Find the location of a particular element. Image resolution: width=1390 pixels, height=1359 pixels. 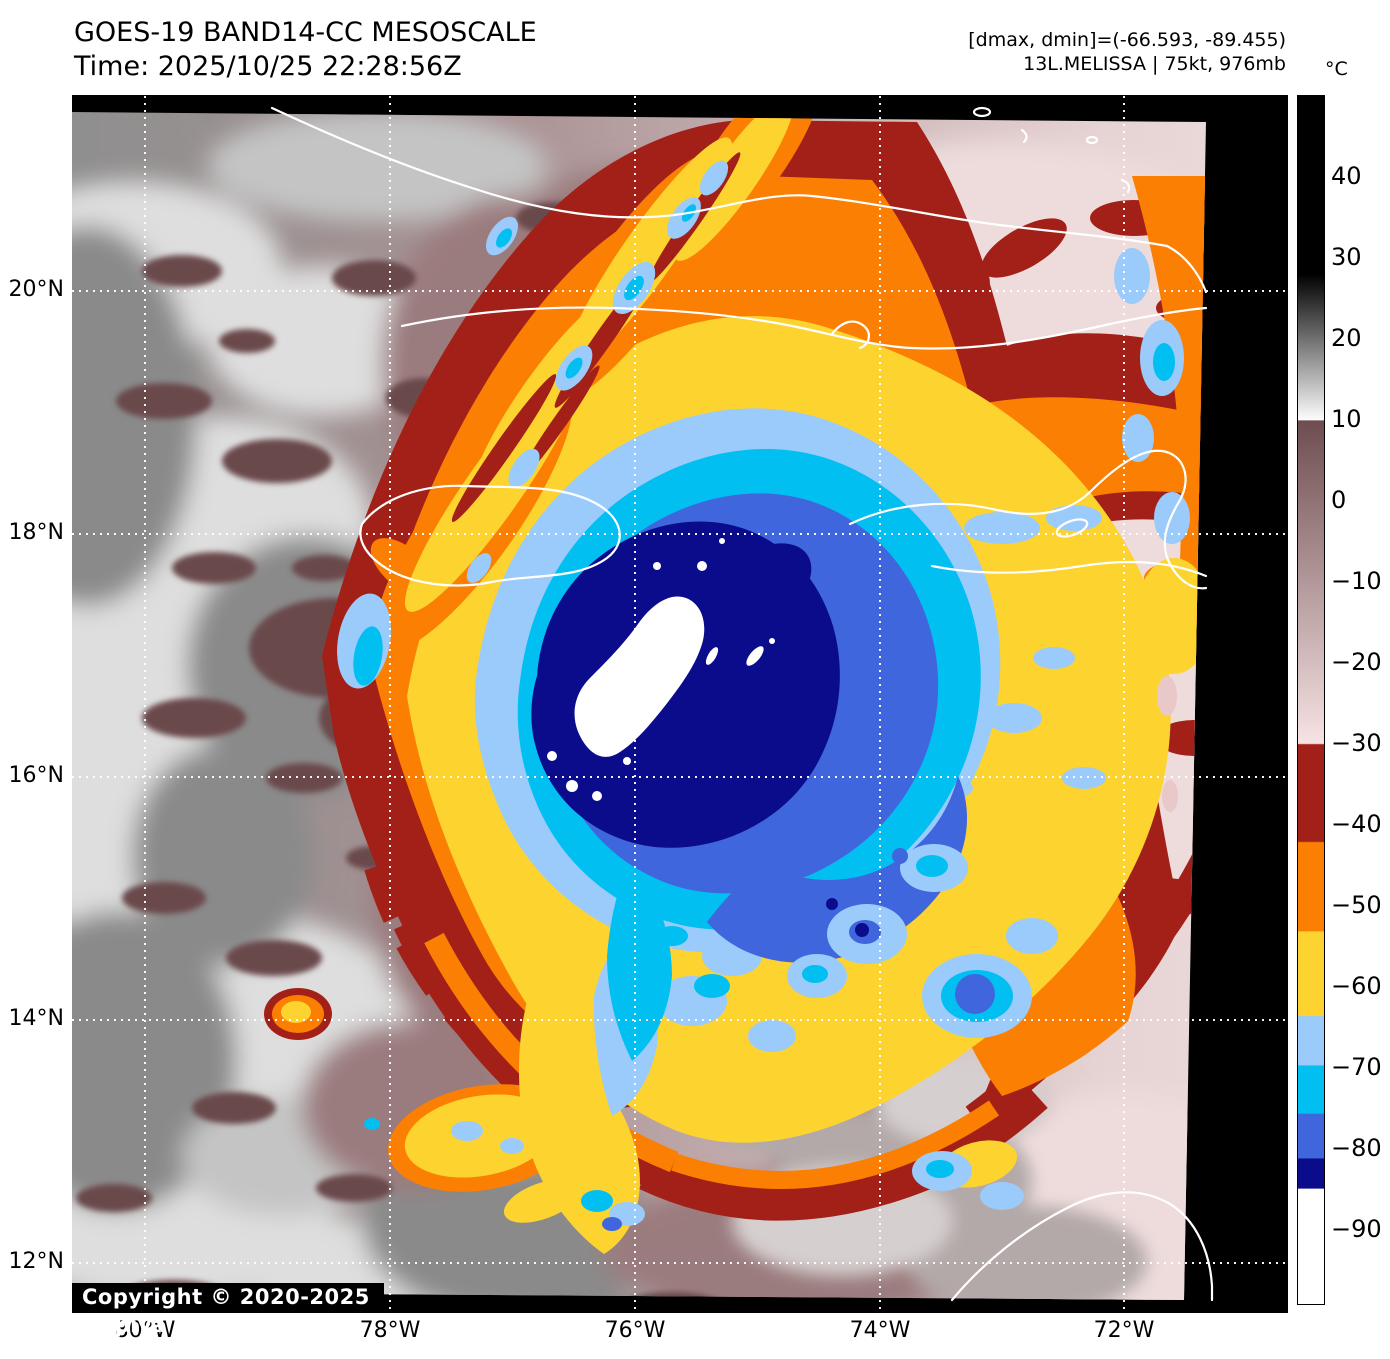

colorbar-tick: −50 is located at coordinates (1356, 905).